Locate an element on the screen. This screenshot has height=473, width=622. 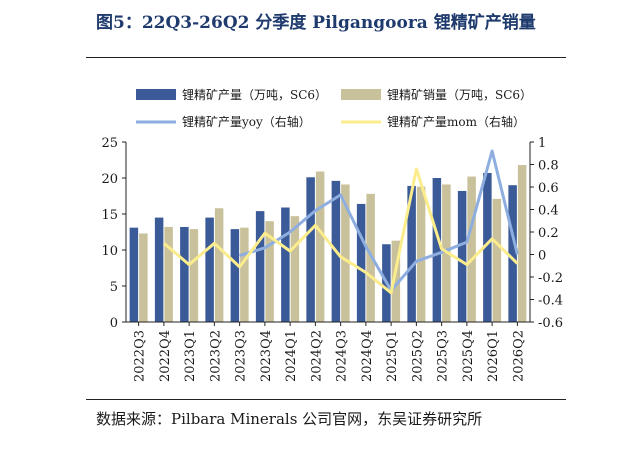
bar-sales-2025Q4 is located at coordinates (471, 249).